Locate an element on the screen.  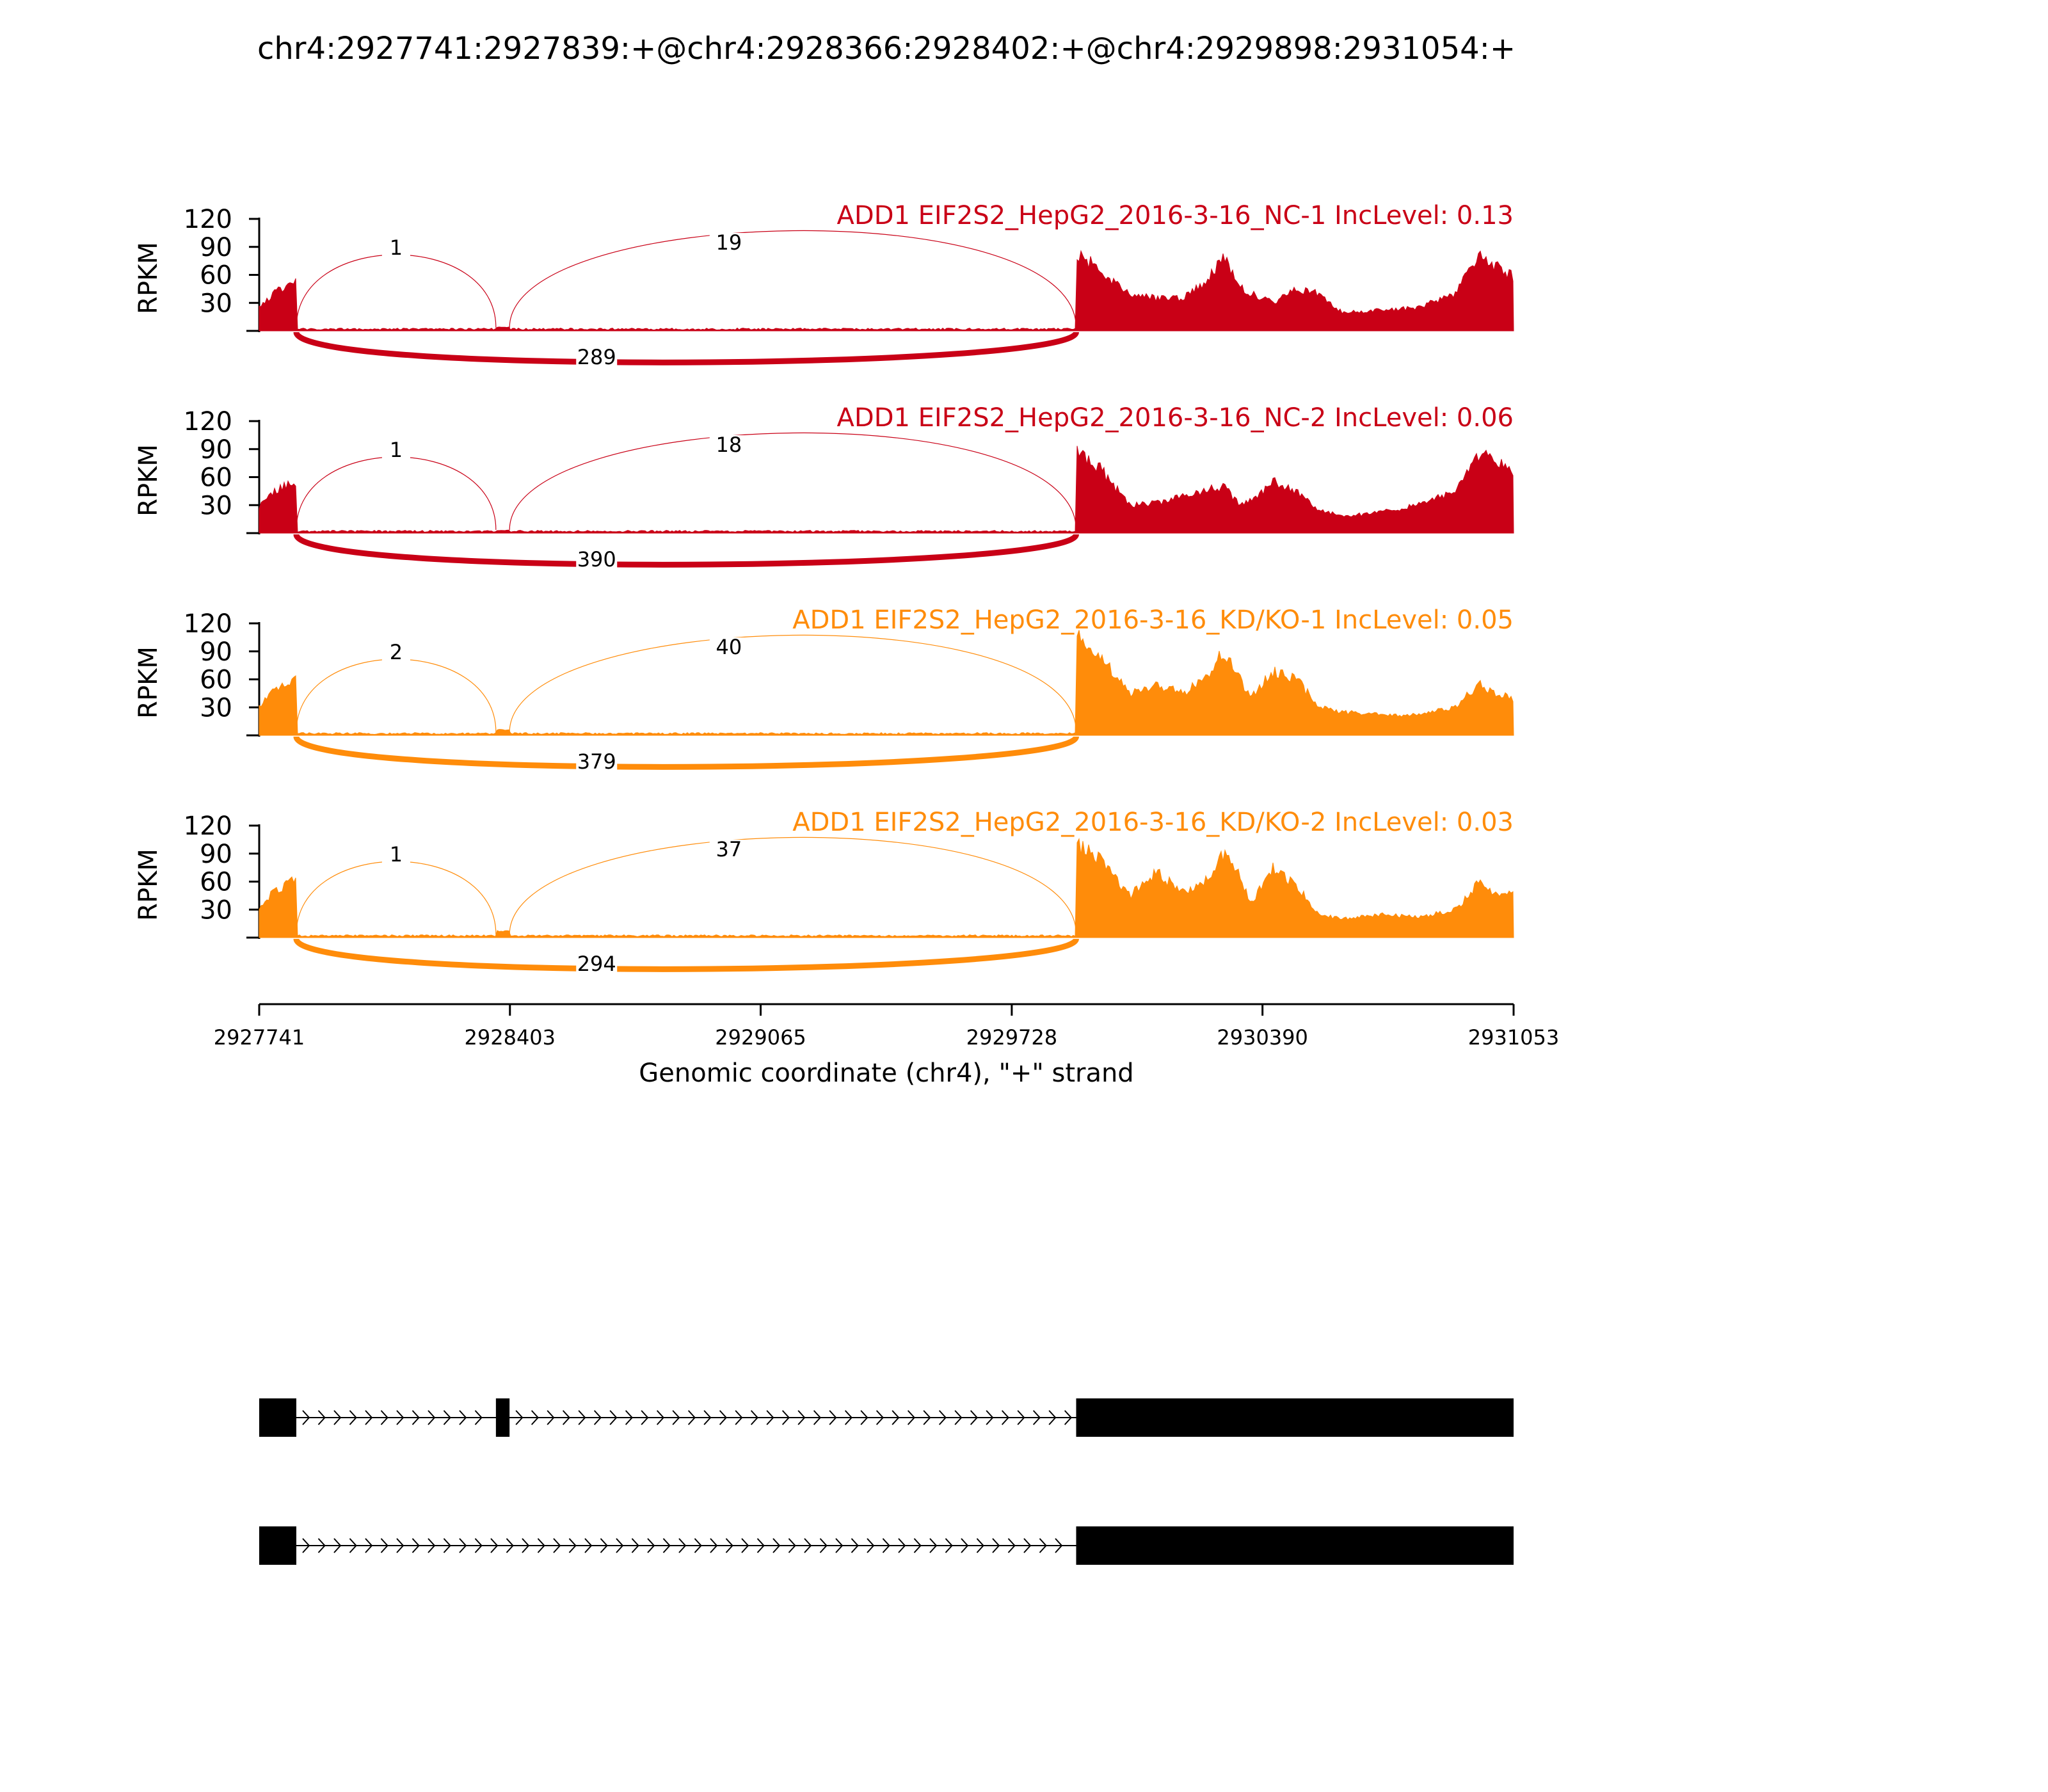
x-tick-label: 2929065 is located at coordinates (760, 1037).